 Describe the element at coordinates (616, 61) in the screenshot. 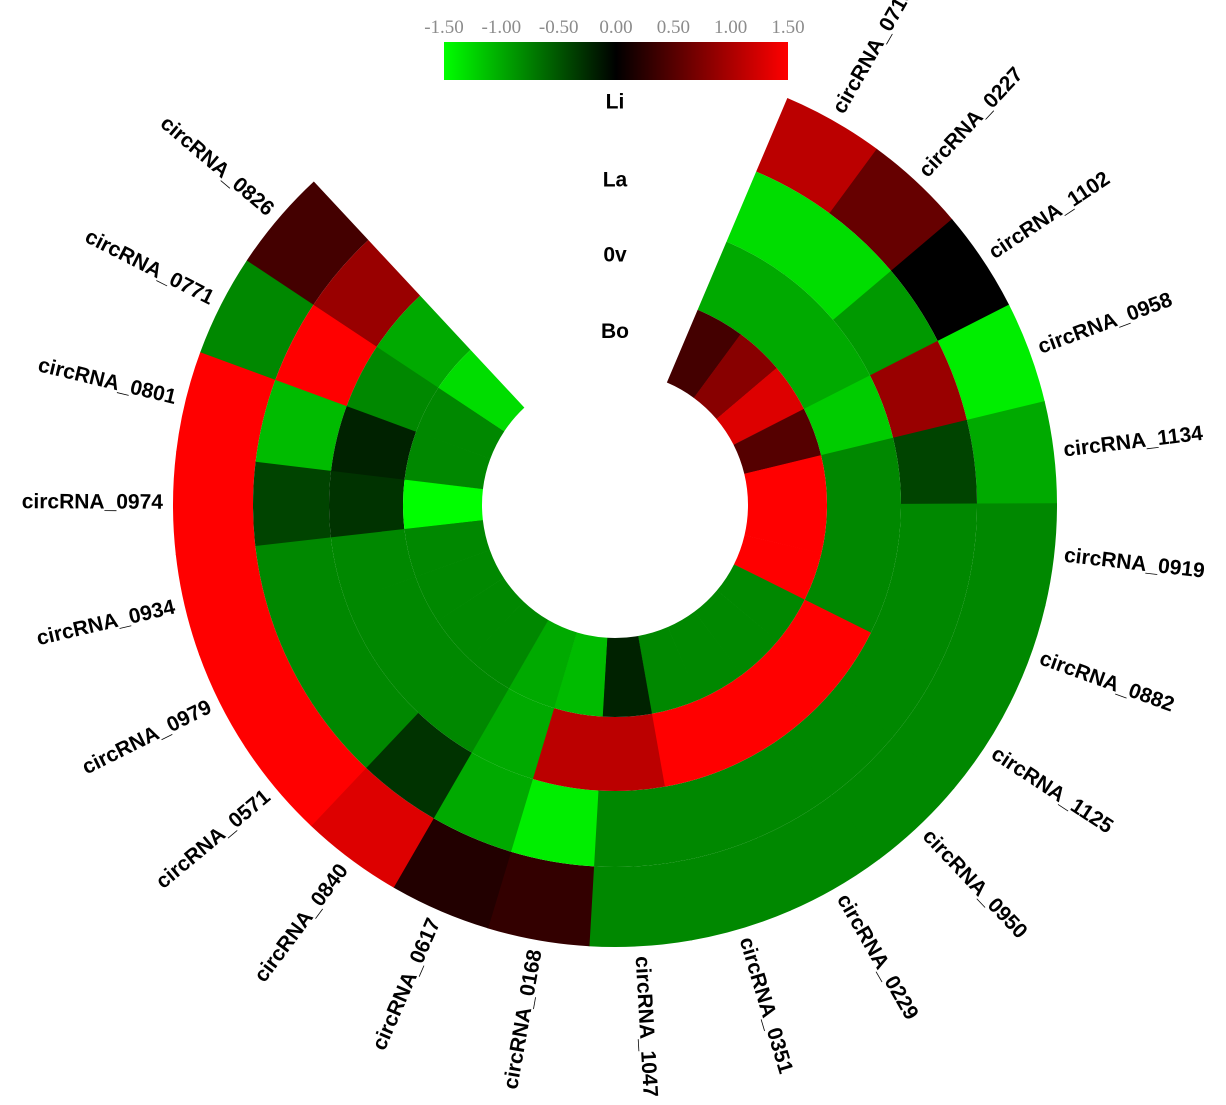

I see `legend-color-bar` at that location.